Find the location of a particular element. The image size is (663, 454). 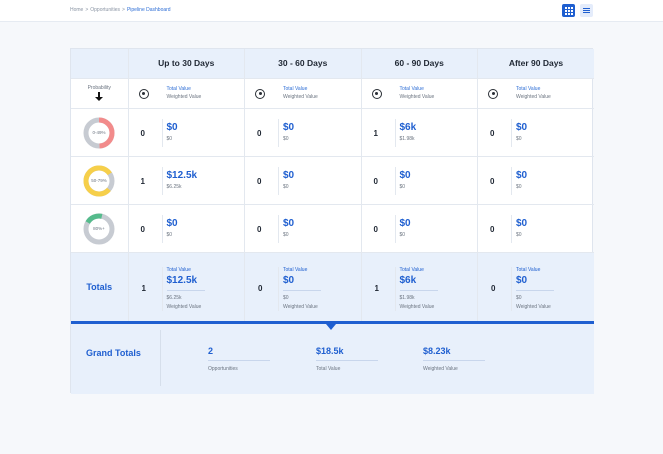

probability-band-cell: 0-49% is located at coordinates (100, 132).